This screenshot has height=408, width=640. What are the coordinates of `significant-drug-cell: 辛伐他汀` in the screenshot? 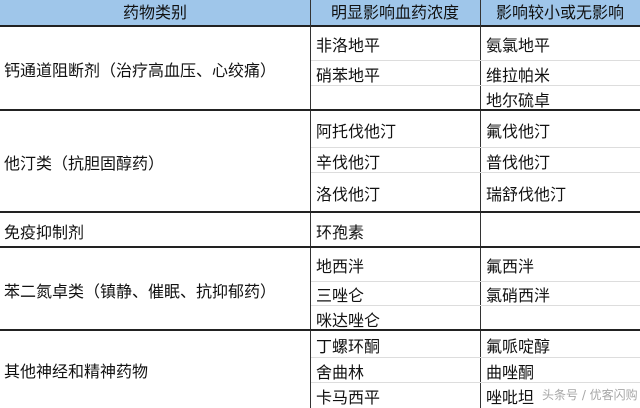 It's located at (348, 162).